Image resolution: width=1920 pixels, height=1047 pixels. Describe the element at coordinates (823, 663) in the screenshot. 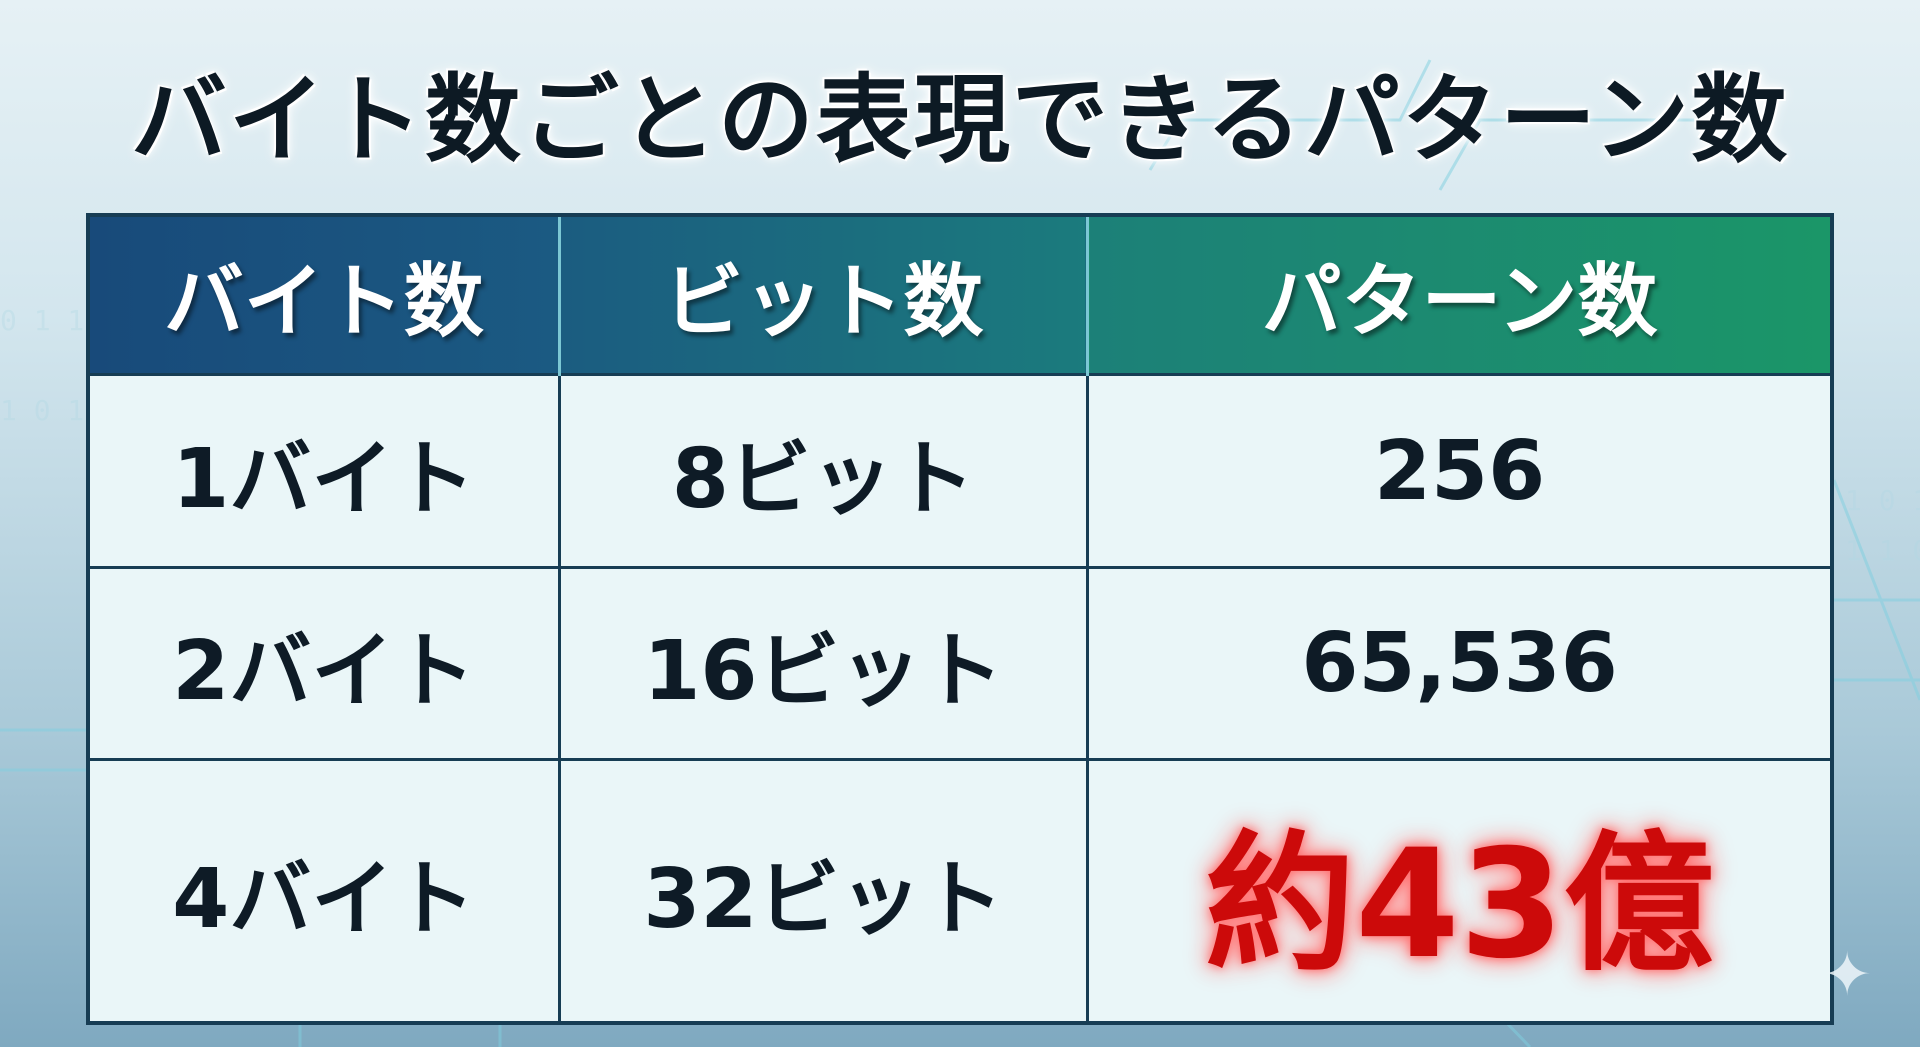

I see `cell-bits: 16ビット` at that location.